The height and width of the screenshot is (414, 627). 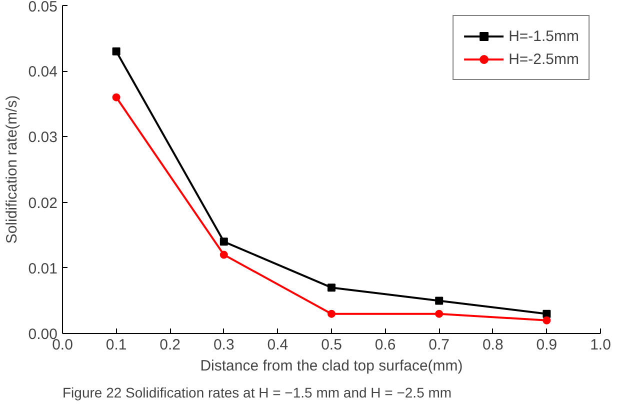 What do you see at coordinates (600, 345) in the screenshot?
I see `x-tick-label: 1.0` at bounding box center [600, 345].